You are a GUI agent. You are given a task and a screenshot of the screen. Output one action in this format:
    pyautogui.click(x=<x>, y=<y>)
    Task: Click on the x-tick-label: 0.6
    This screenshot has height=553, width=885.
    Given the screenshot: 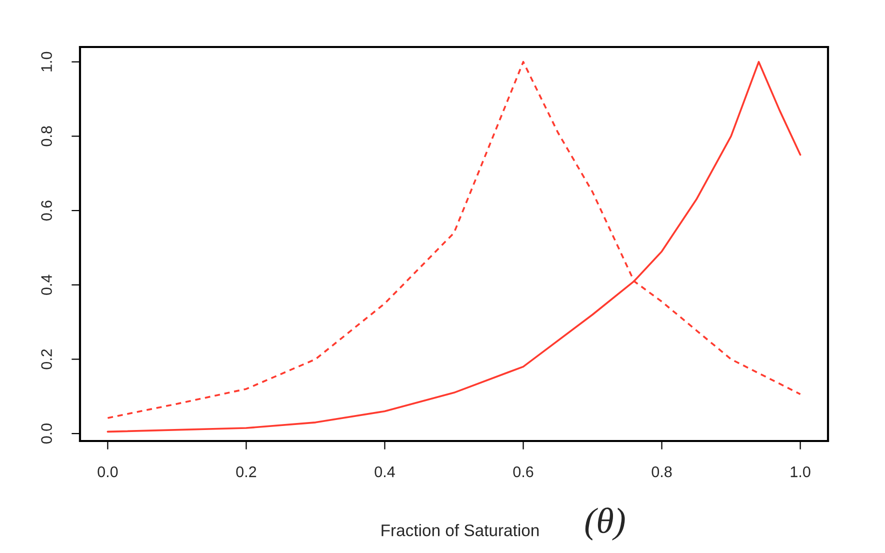 What is the action you would take?
    pyautogui.click(x=523, y=472)
    